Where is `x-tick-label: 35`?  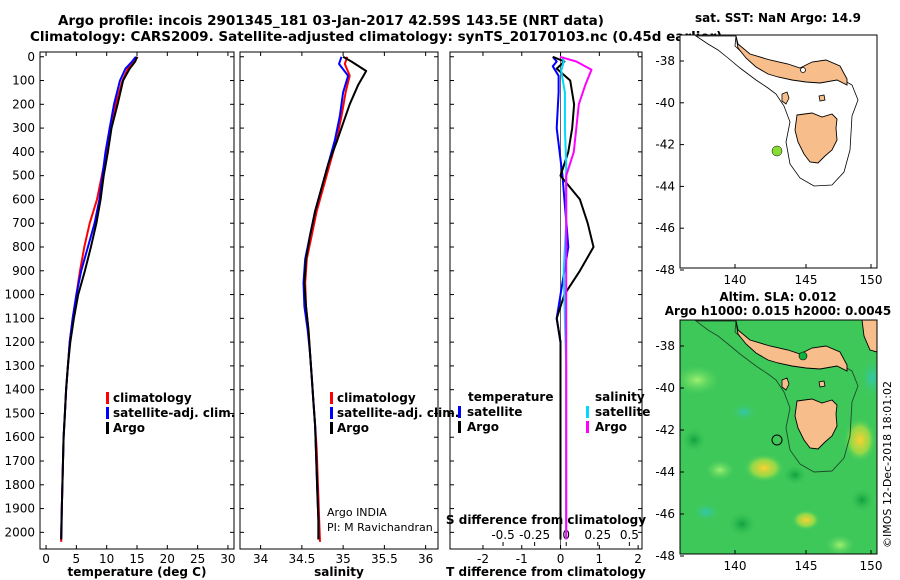 x-tick-label: 35 is located at coordinates (342, 559).